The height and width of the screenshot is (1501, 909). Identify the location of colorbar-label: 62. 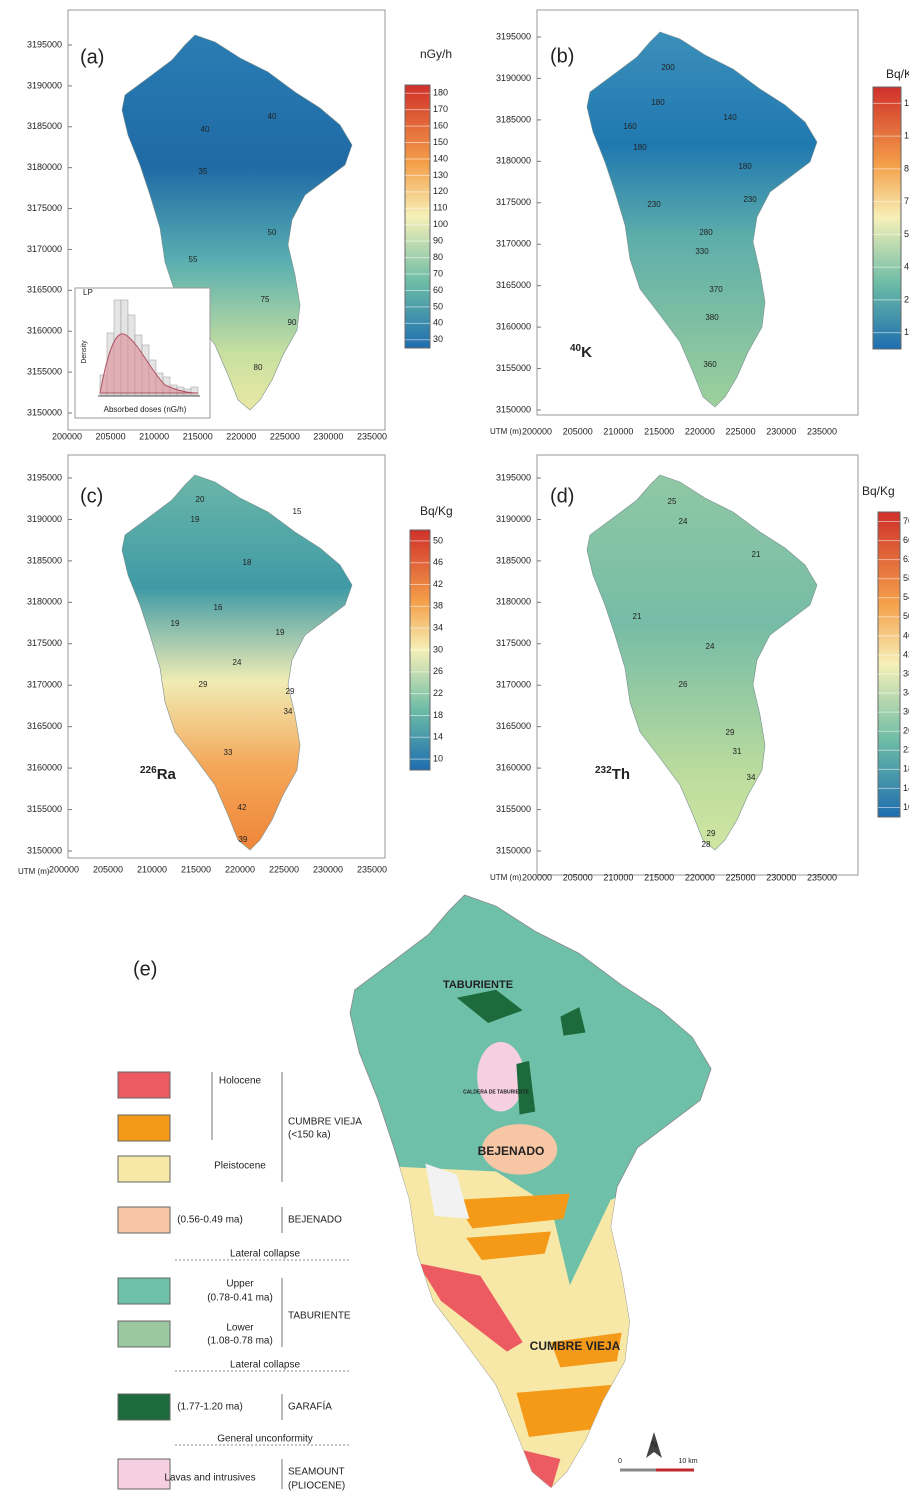
(906, 559).